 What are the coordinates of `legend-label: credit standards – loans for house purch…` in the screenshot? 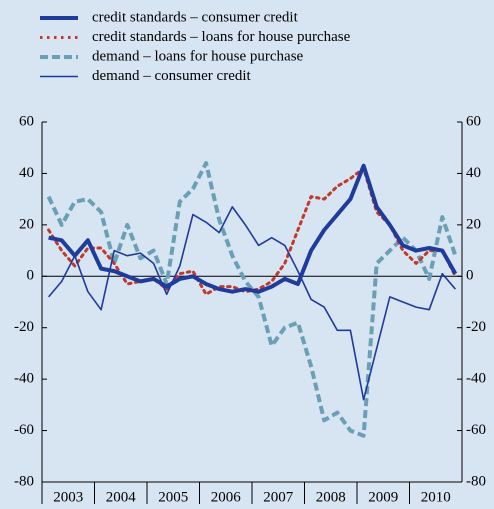 It's located at (221, 37).